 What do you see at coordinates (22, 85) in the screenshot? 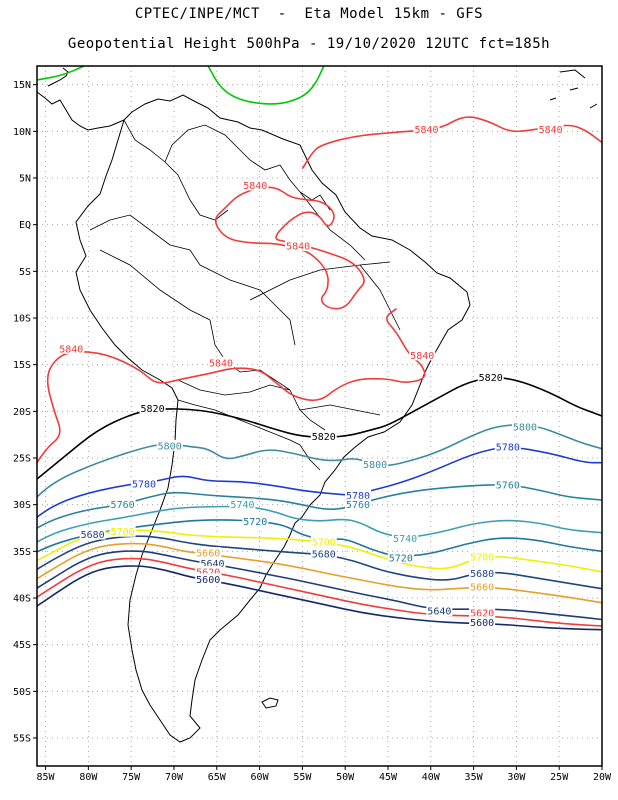
I see `lat-tick-label: 15N` at bounding box center [22, 85].